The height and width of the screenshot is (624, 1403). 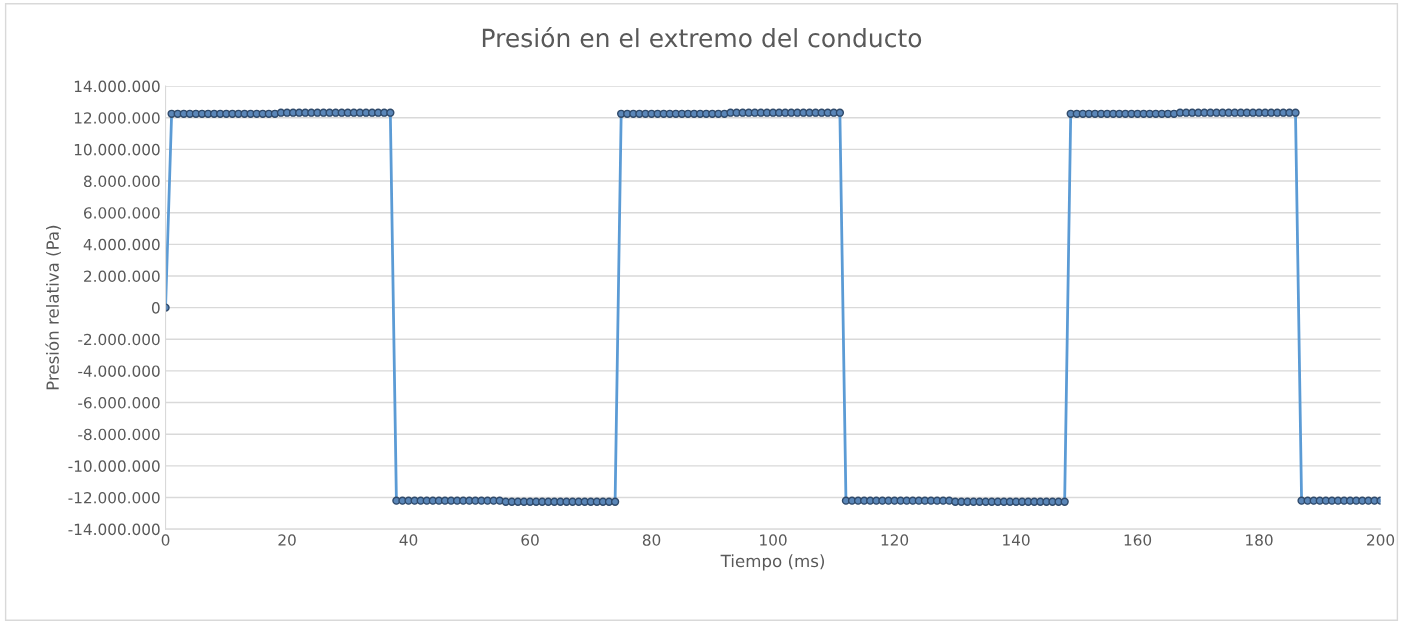 What do you see at coordinates (53, 307) in the screenshot?
I see `y-axis-title: Presión relativa (Pa)` at bounding box center [53, 307].